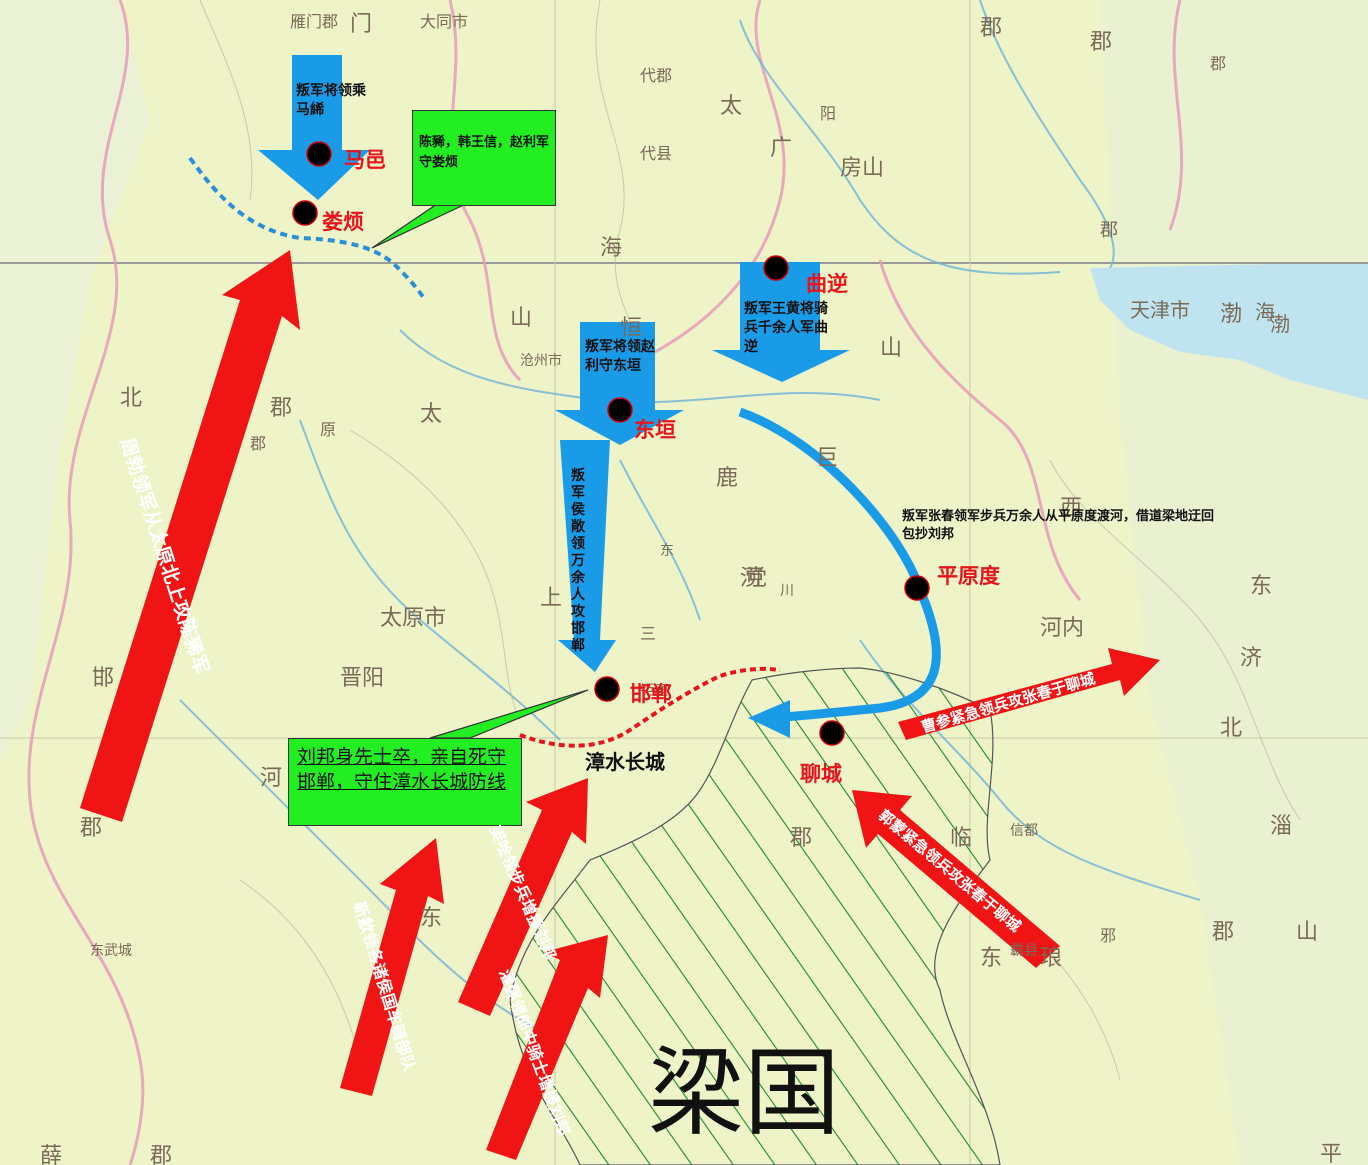  I want to click on base-map-label: 临, so click(961, 838).